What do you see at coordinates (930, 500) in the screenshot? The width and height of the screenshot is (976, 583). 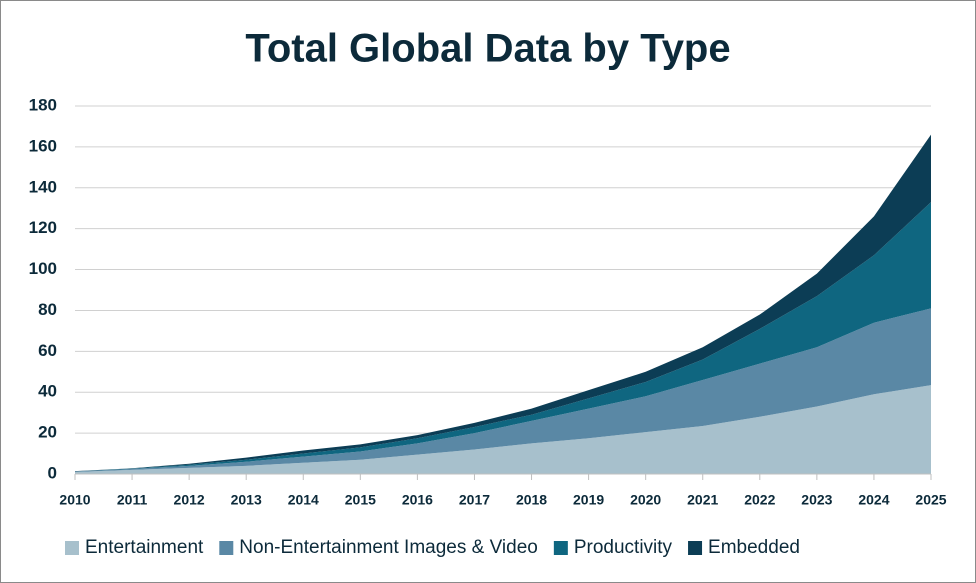 I see `x-tick-label: 2025` at bounding box center [930, 500].